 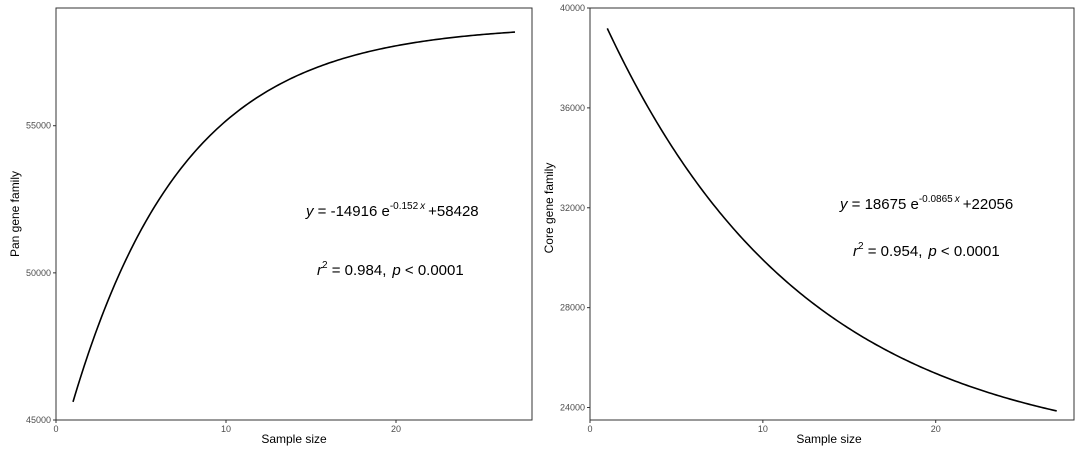 I want to click on equation-rhs: +58428, so click(x=453, y=211).